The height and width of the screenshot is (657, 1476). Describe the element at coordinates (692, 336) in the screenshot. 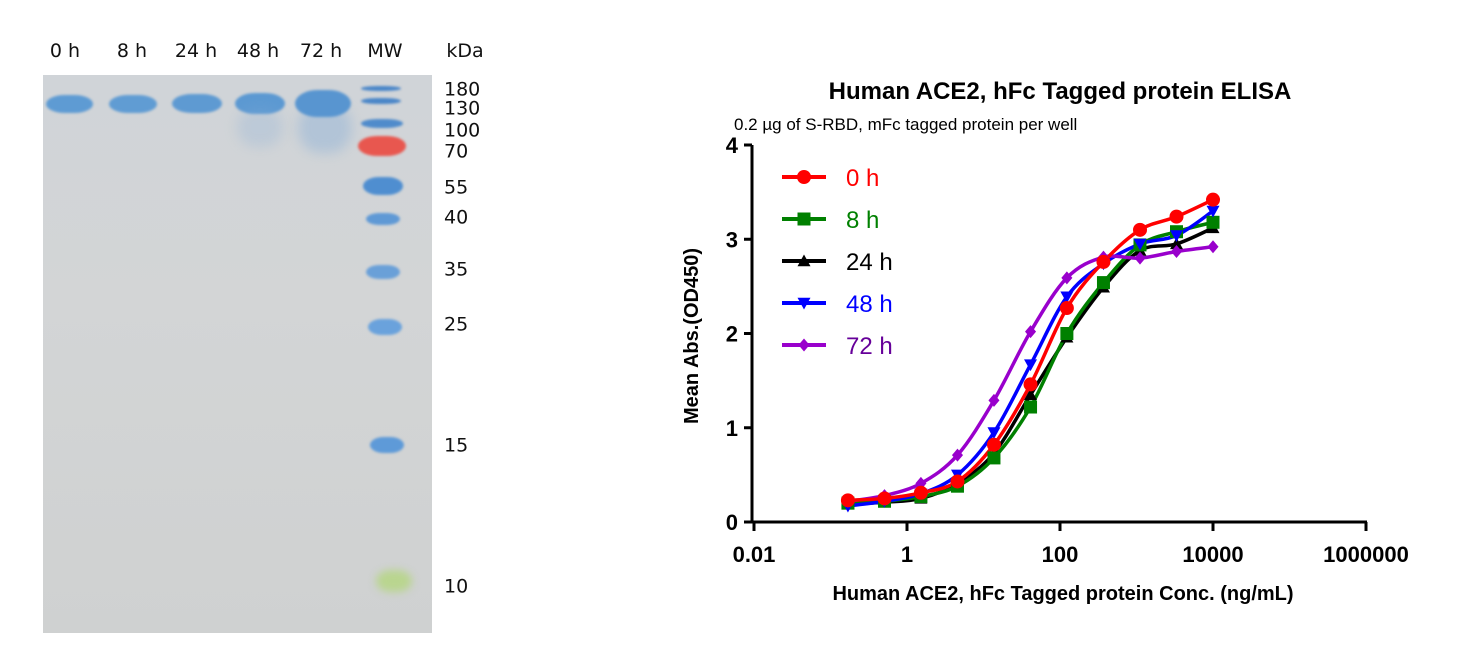

I see `y-axis-label: Mean Abs.(OD450)` at that location.